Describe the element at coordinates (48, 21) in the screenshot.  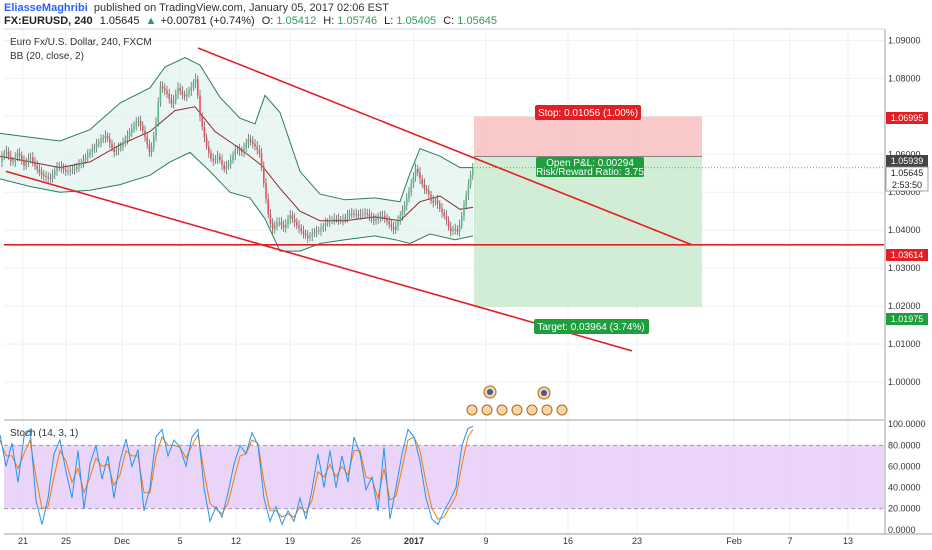
I see `symbol-label: FX:EURUSD, 240` at that location.